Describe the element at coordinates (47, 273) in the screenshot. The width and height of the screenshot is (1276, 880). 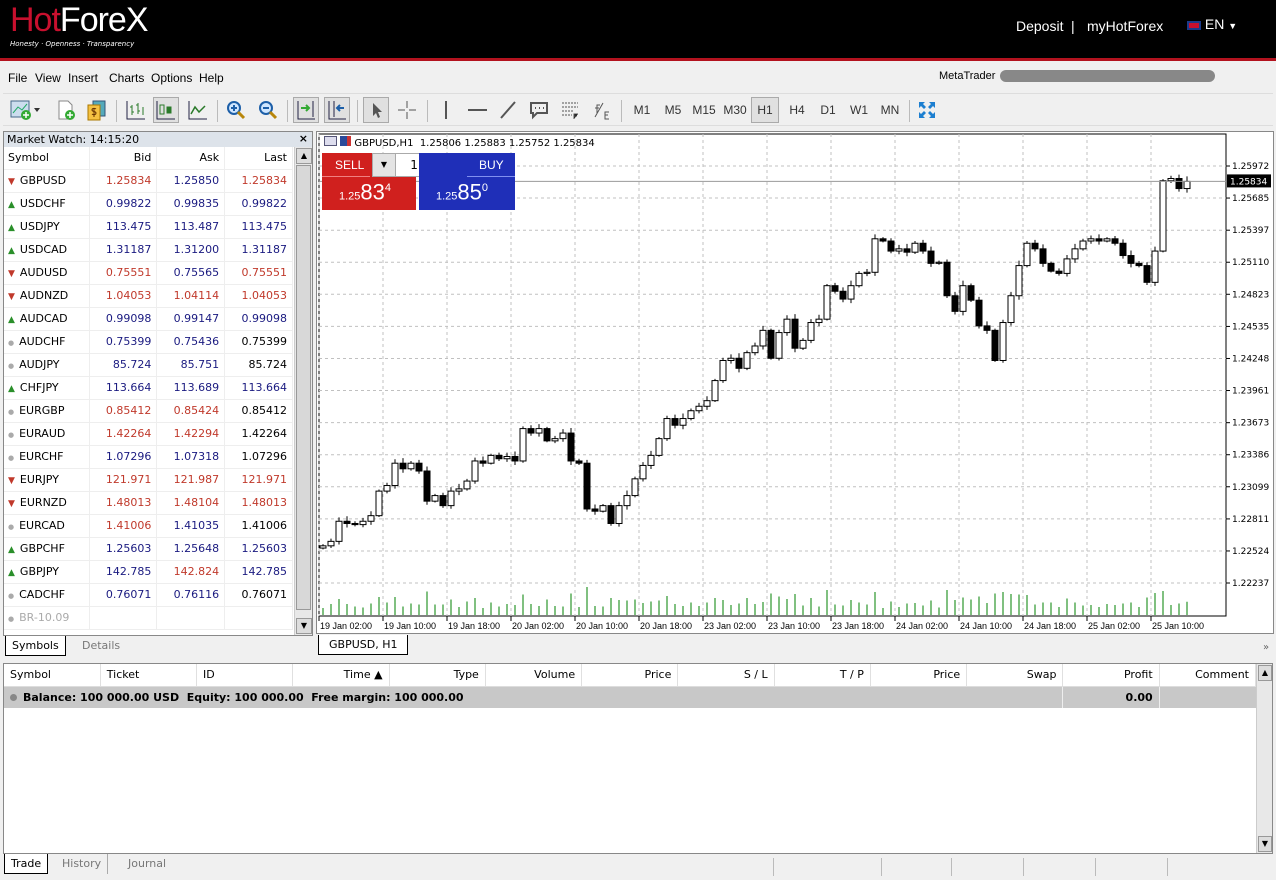
I see `symbol-cell: ▼ AUDUSD` at that location.